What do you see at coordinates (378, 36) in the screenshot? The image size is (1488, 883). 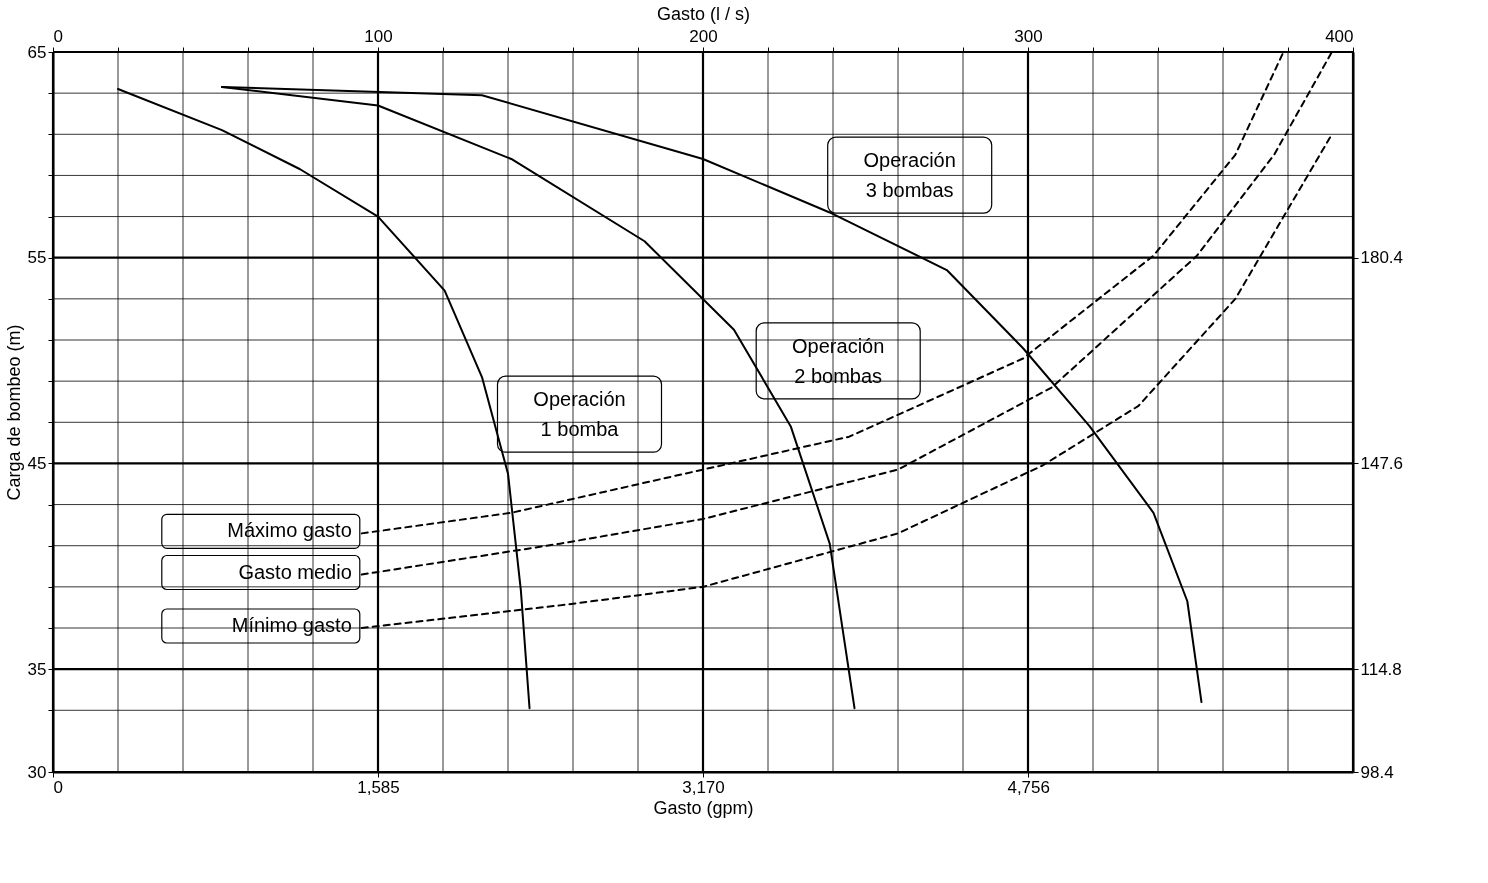 I see `x2-tick-label: 100` at bounding box center [378, 36].